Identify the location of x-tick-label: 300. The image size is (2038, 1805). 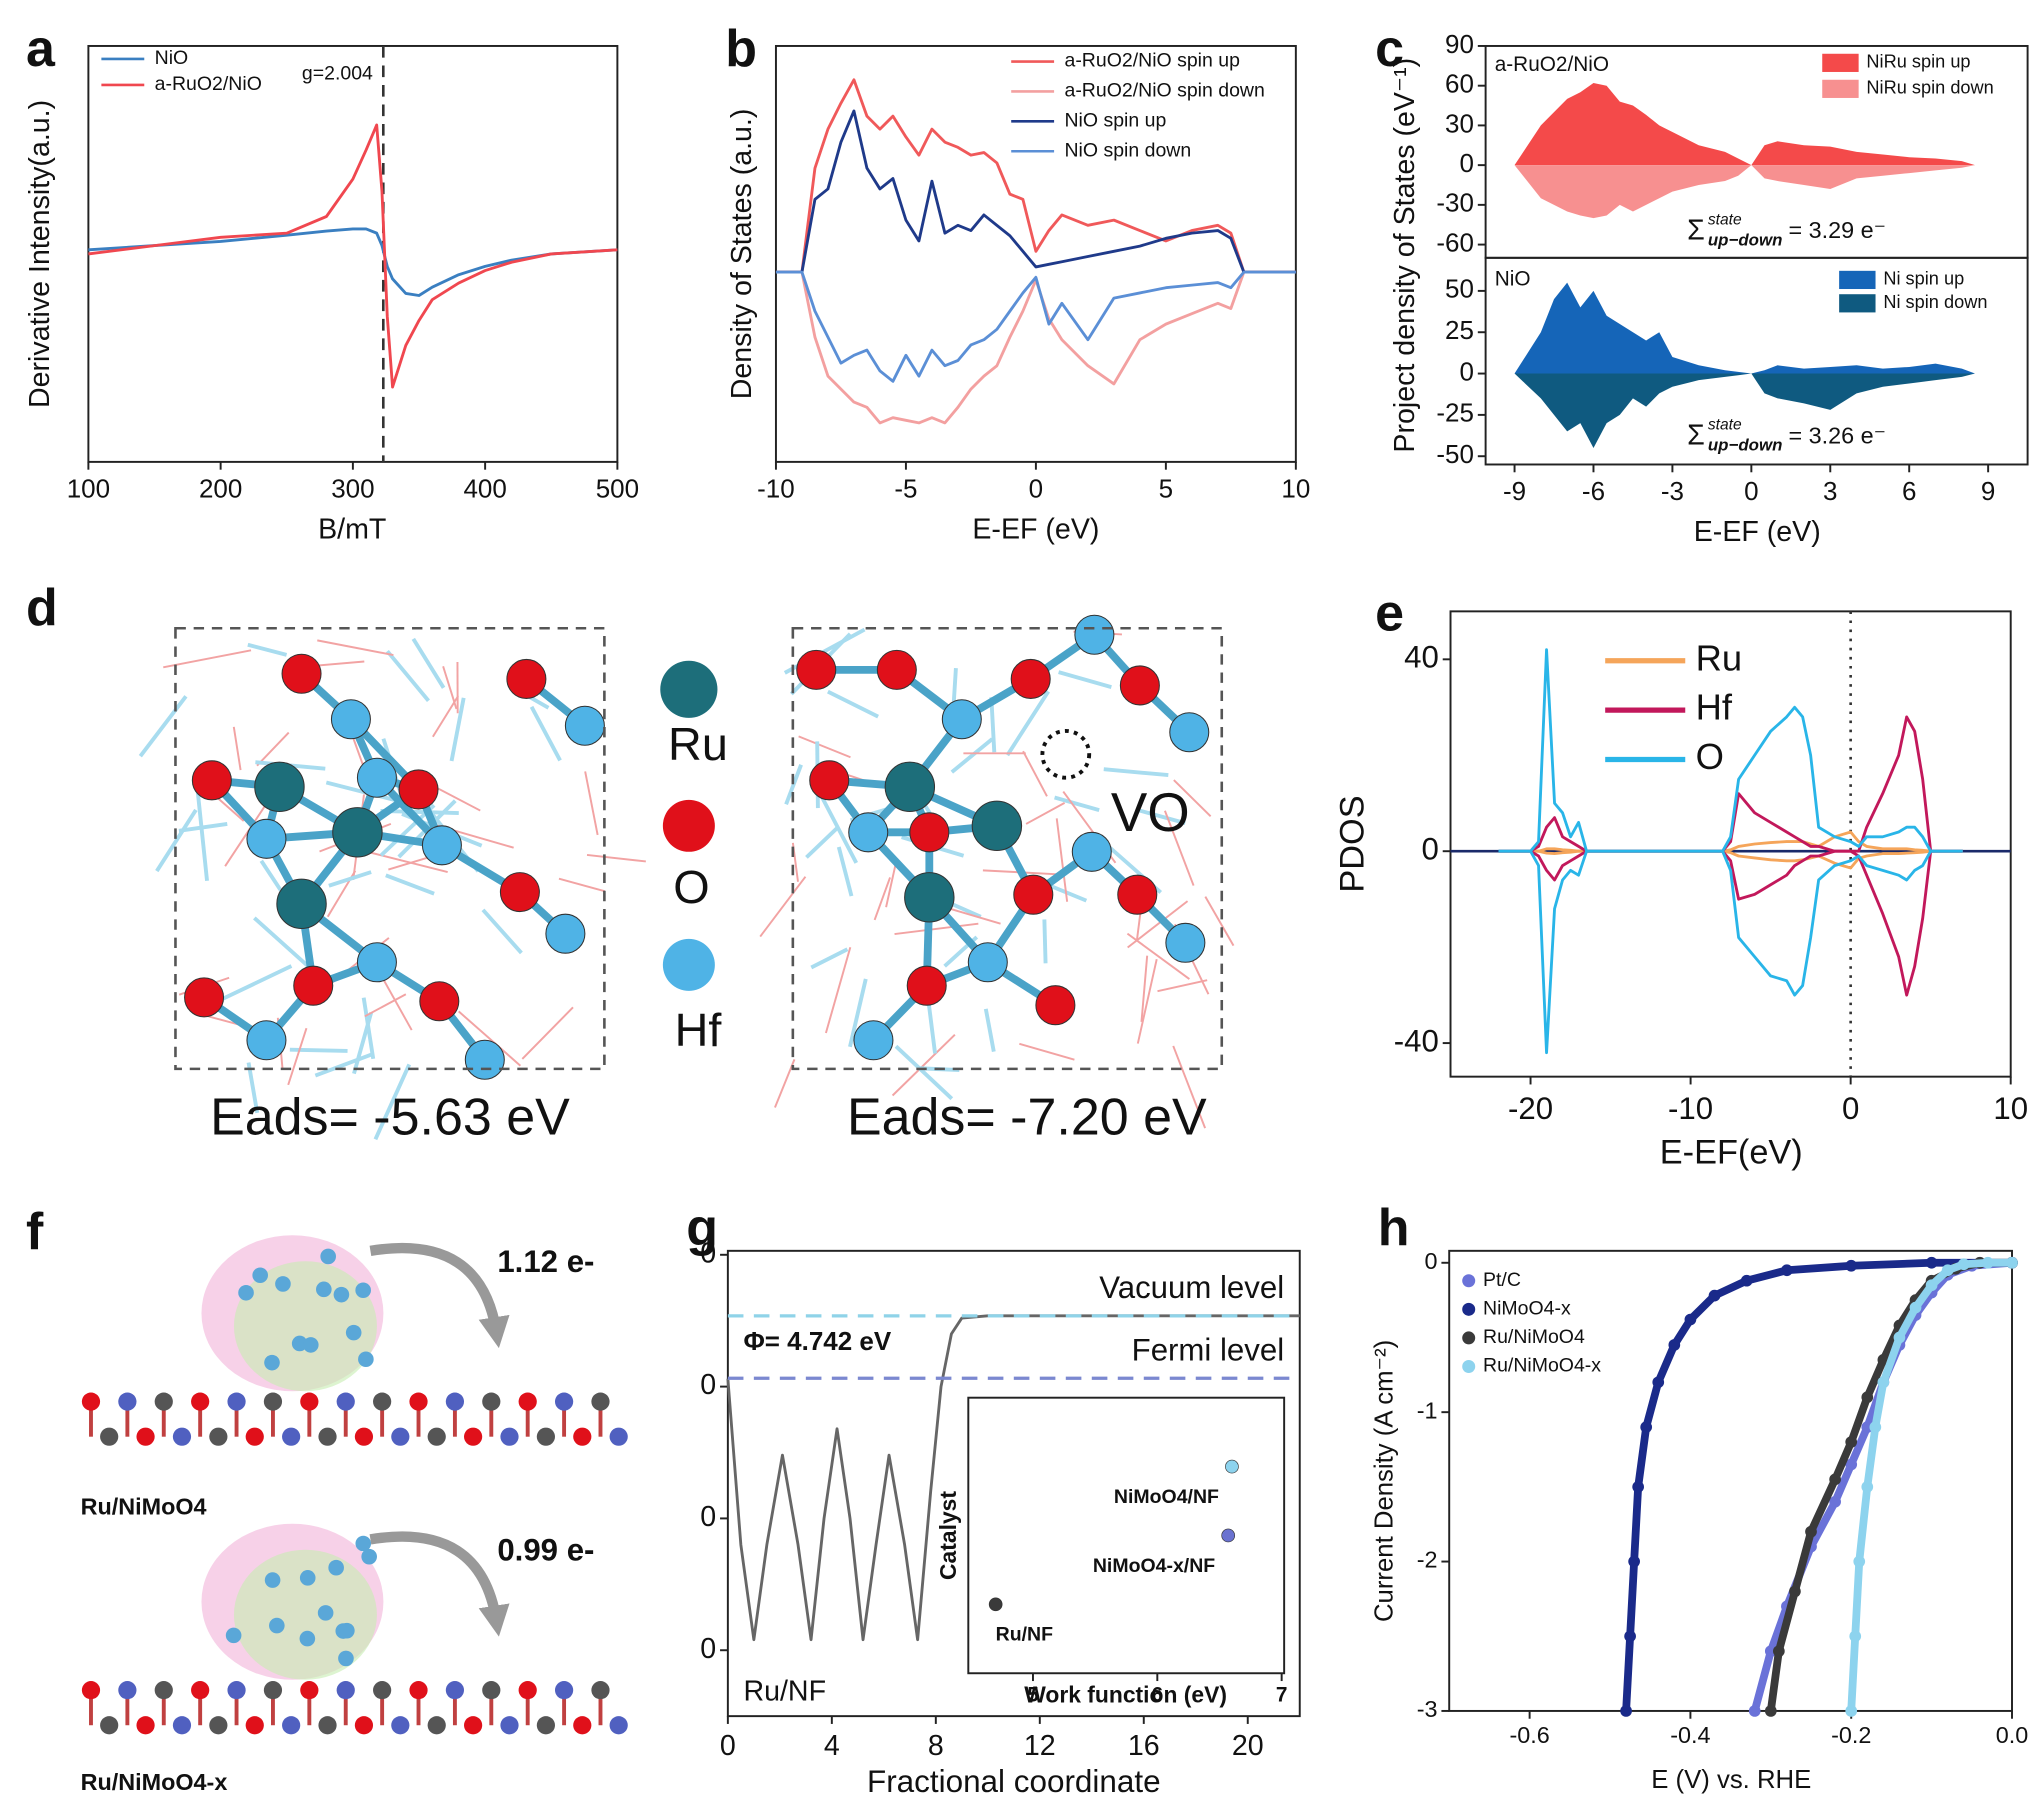
(352, 488).